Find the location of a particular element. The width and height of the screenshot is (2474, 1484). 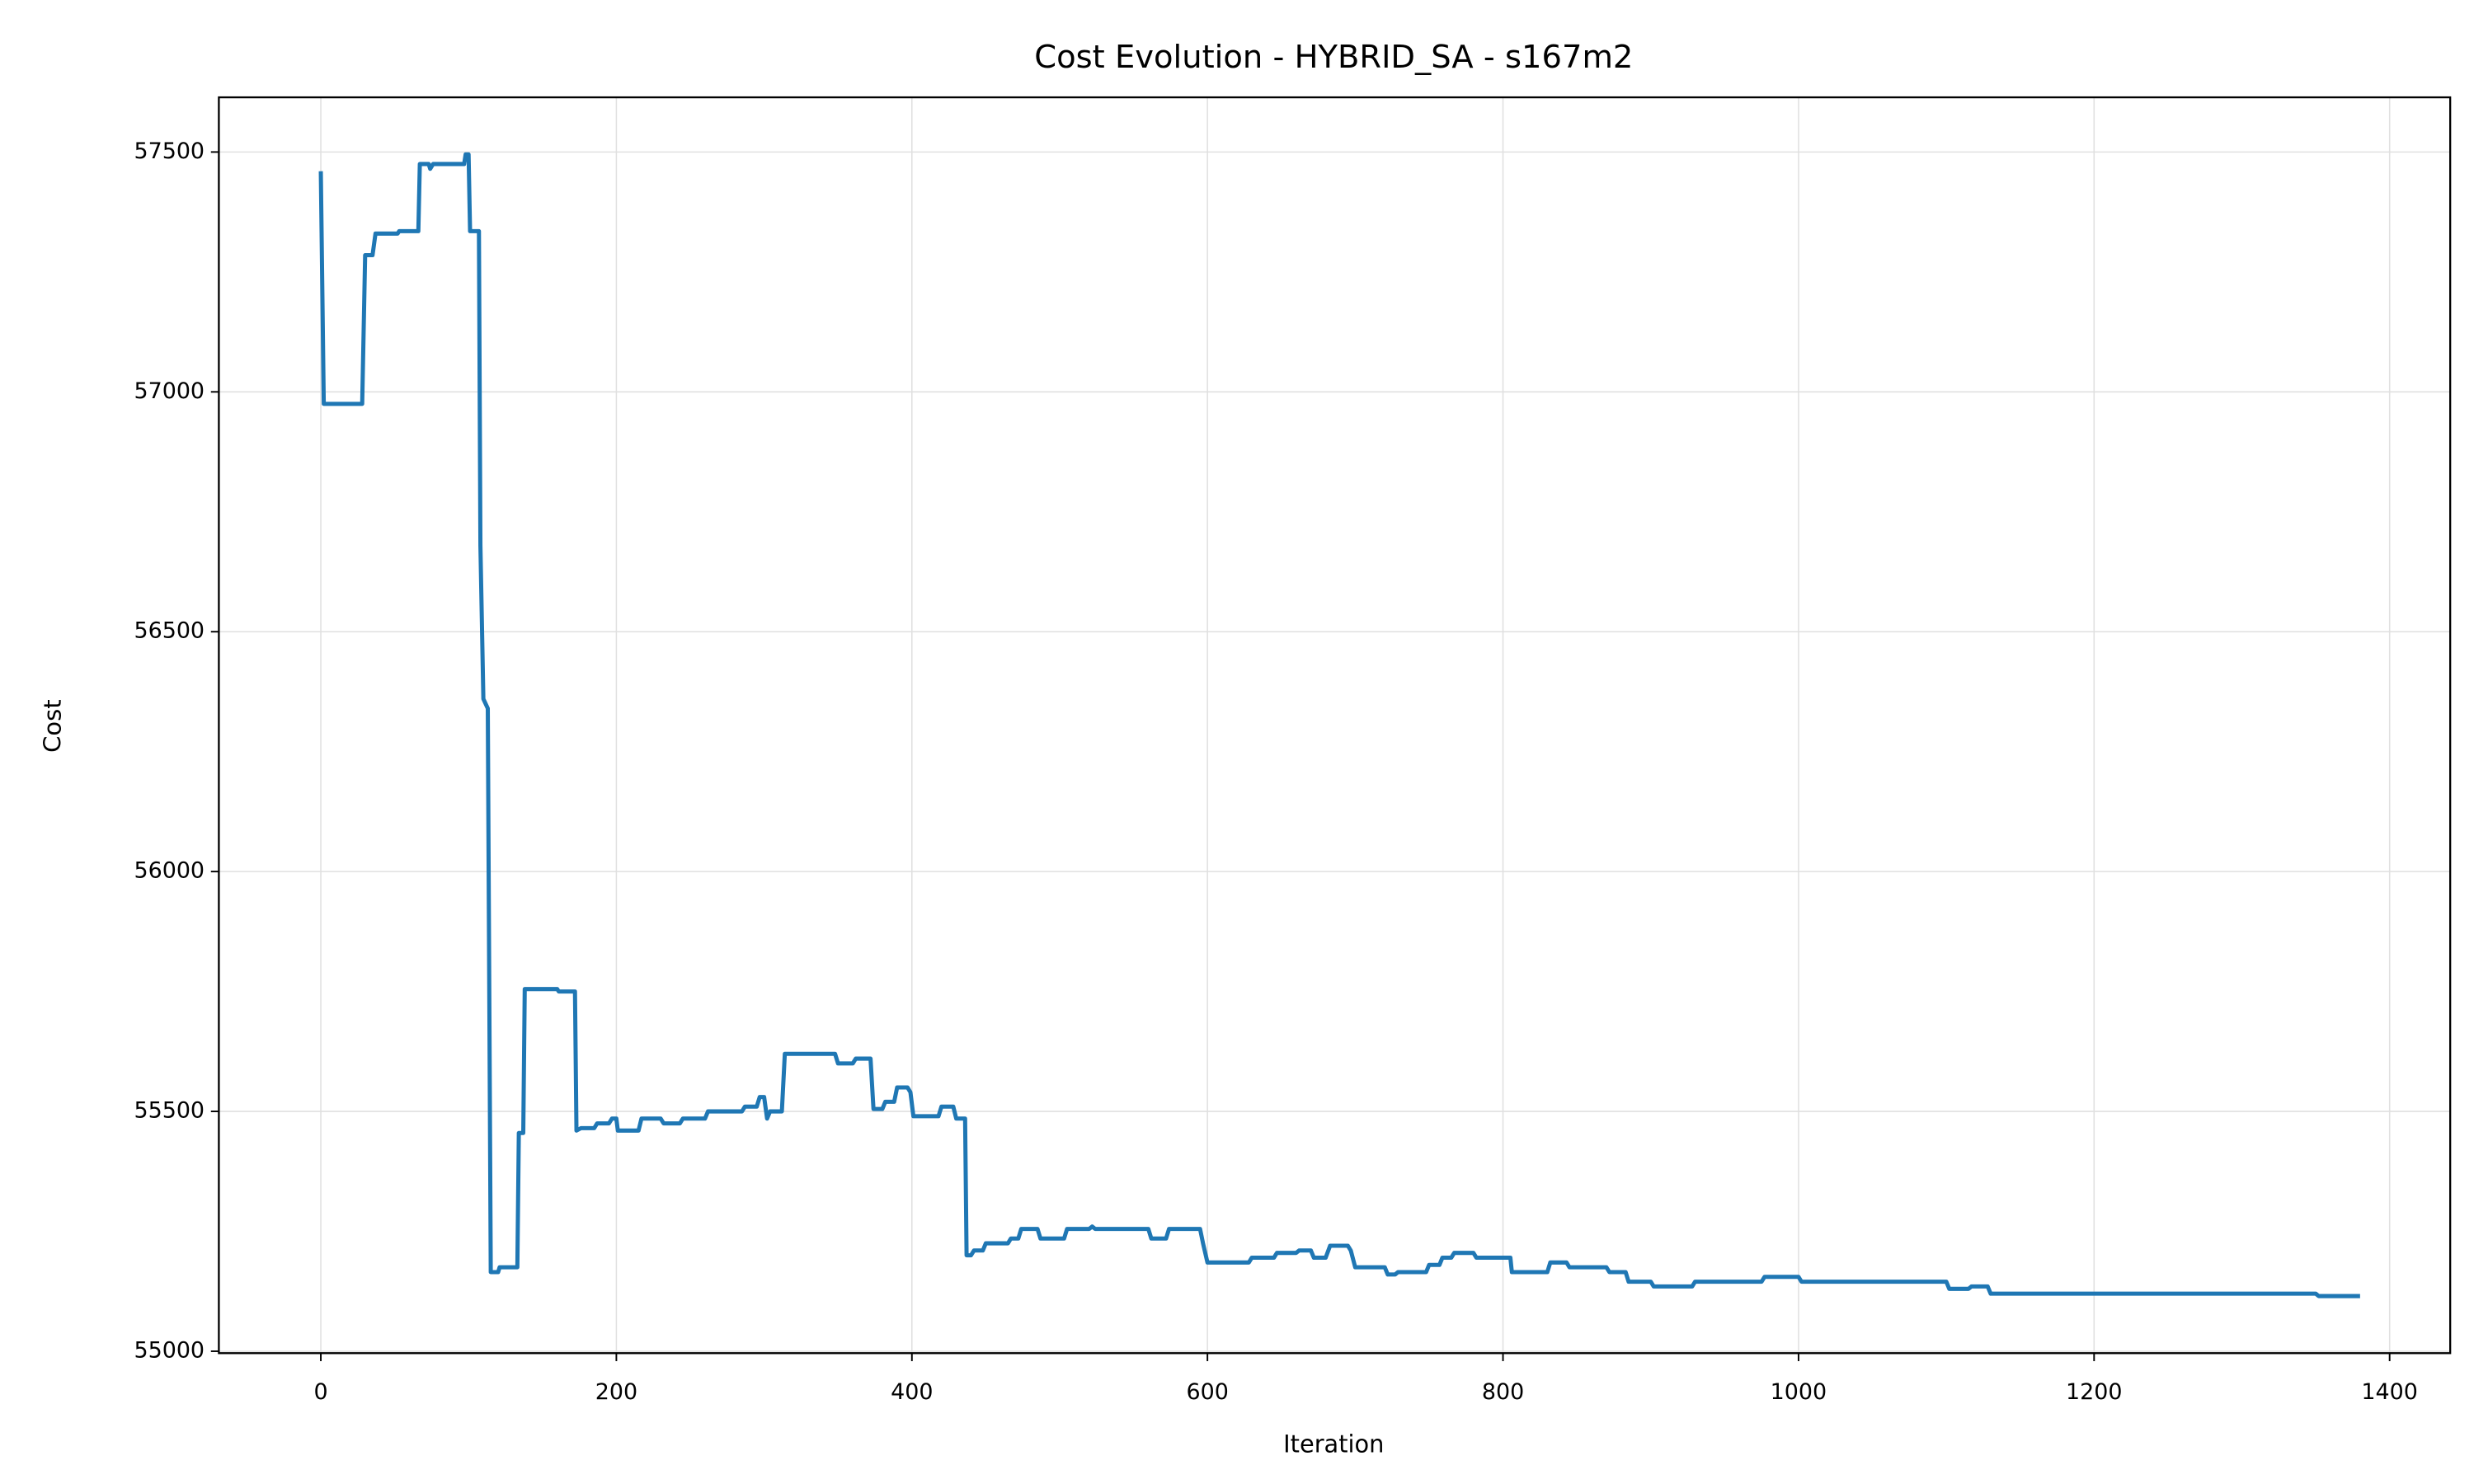

chart-title: Cost Evolution - HYBRID_SA - s167m2 is located at coordinates (1333, 58).